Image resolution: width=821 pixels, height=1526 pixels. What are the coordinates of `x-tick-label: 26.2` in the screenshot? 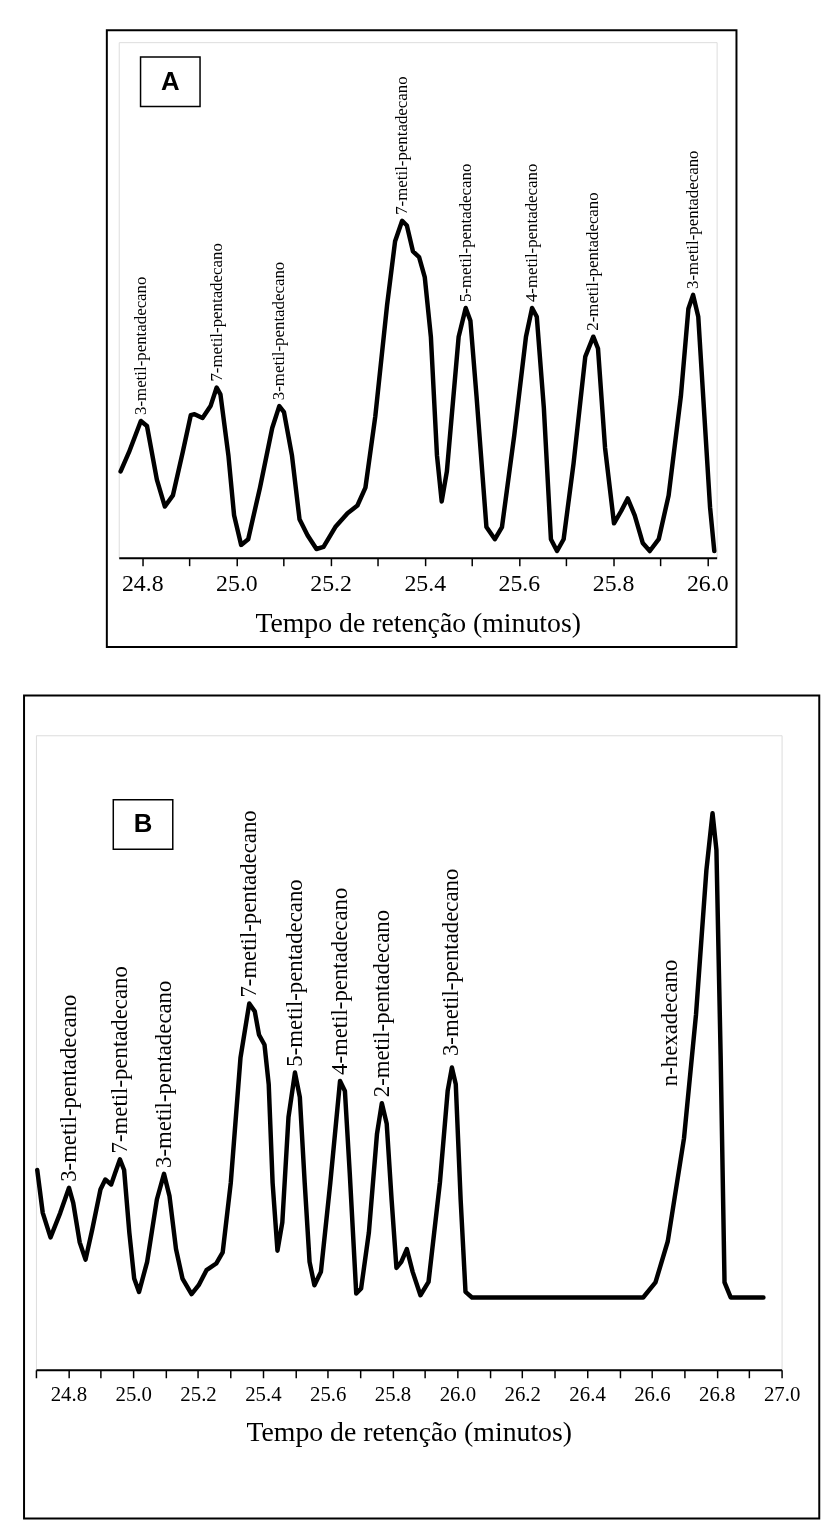 It's located at (522, 1394).